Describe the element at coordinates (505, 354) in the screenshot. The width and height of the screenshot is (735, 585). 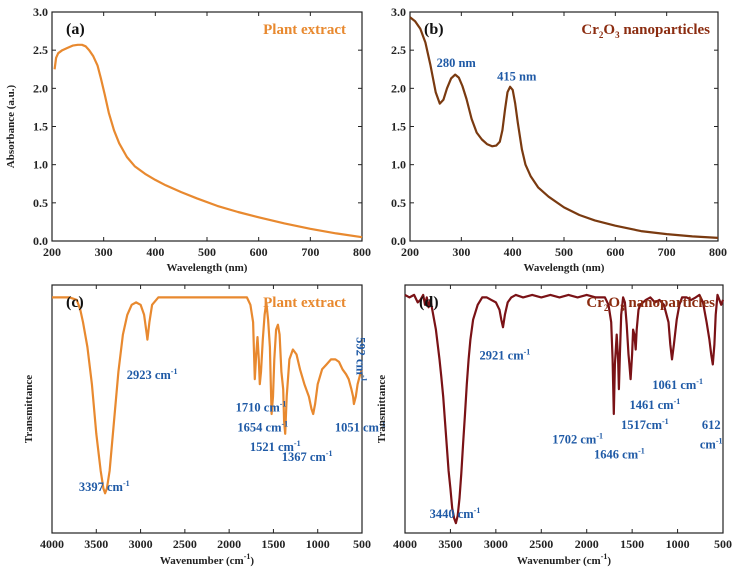
I see `peak-annotation: 2921 cm-1` at that location.